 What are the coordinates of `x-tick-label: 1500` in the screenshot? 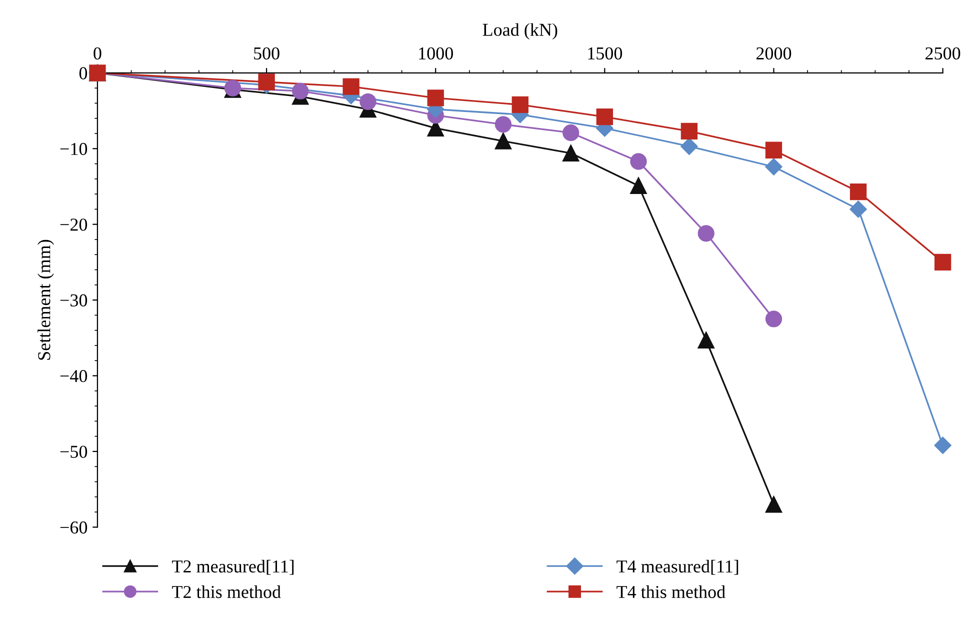 It's located at (605, 53).